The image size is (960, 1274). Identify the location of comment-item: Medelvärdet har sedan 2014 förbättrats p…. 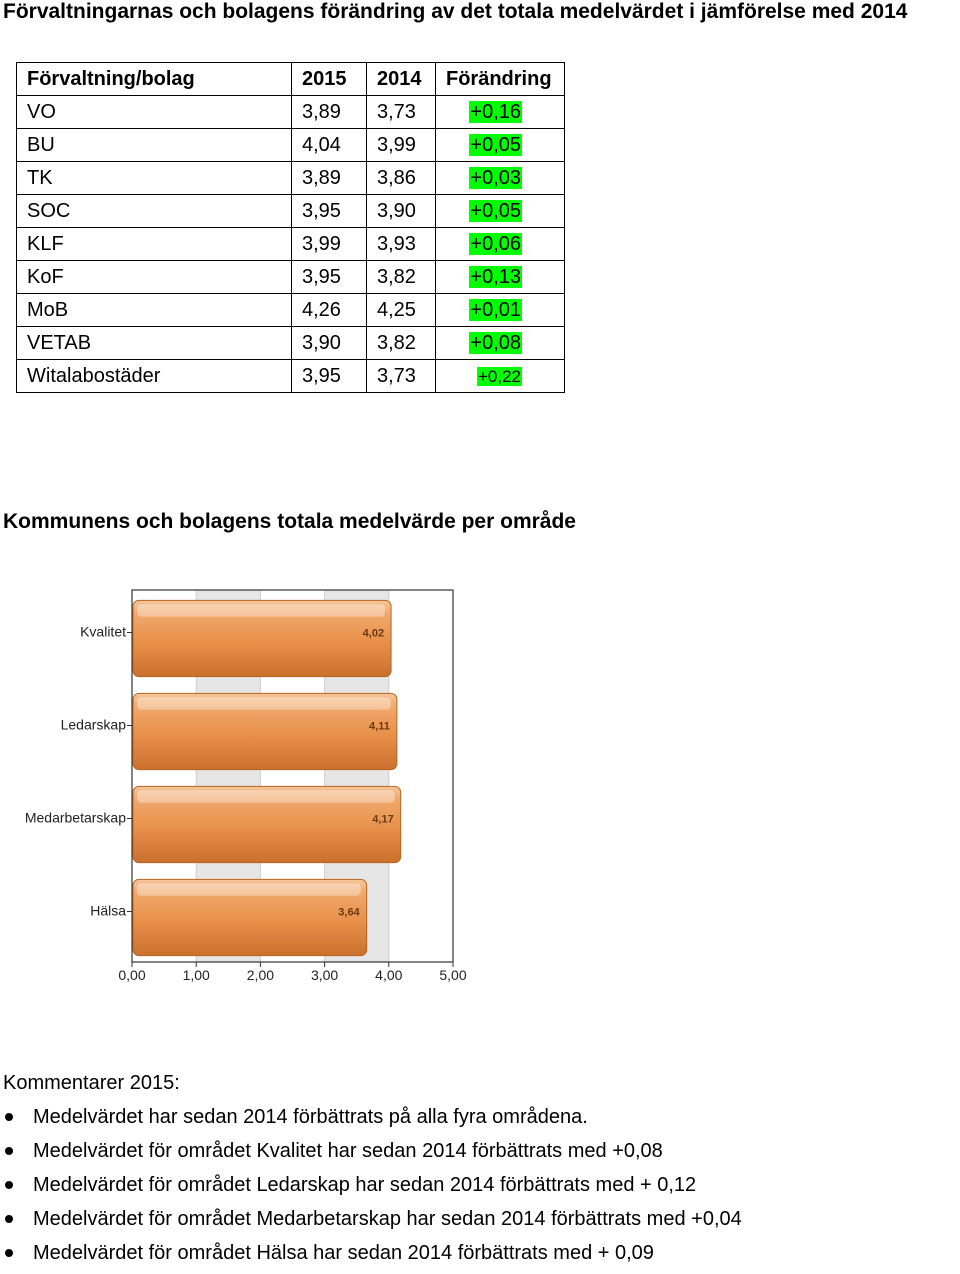
(371, 1121).